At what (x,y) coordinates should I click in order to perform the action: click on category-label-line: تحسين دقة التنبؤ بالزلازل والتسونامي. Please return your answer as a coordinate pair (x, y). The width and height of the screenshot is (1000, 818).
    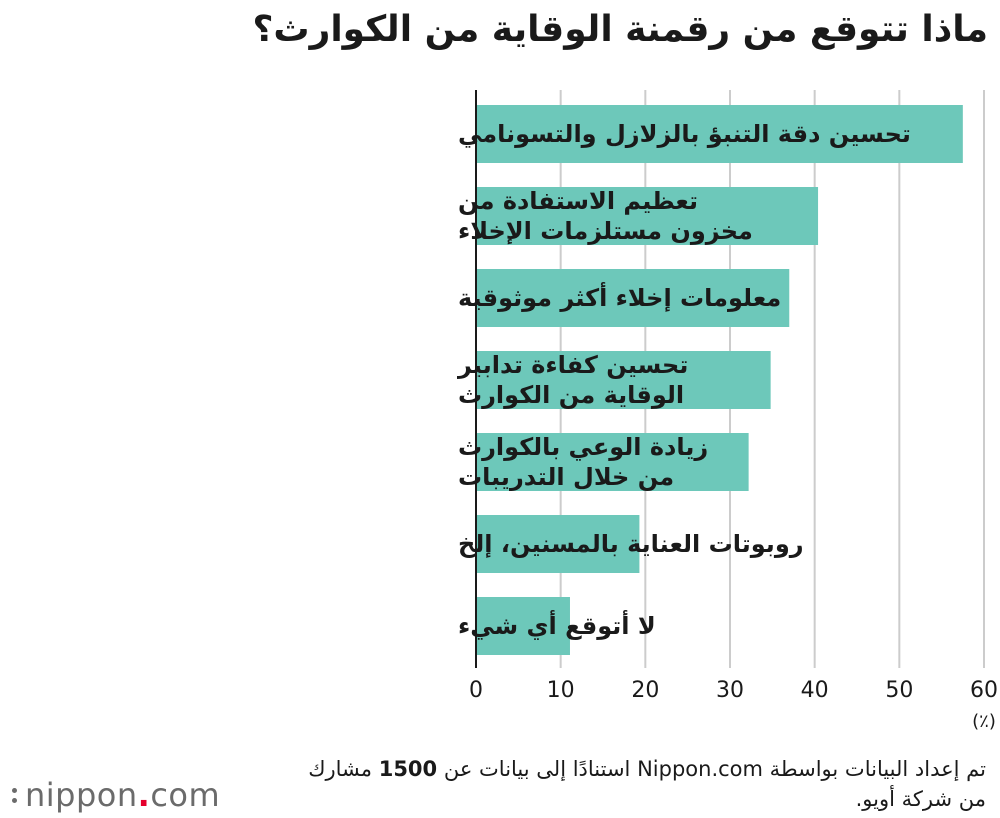
    Looking at the image, I should click on (684, 134).